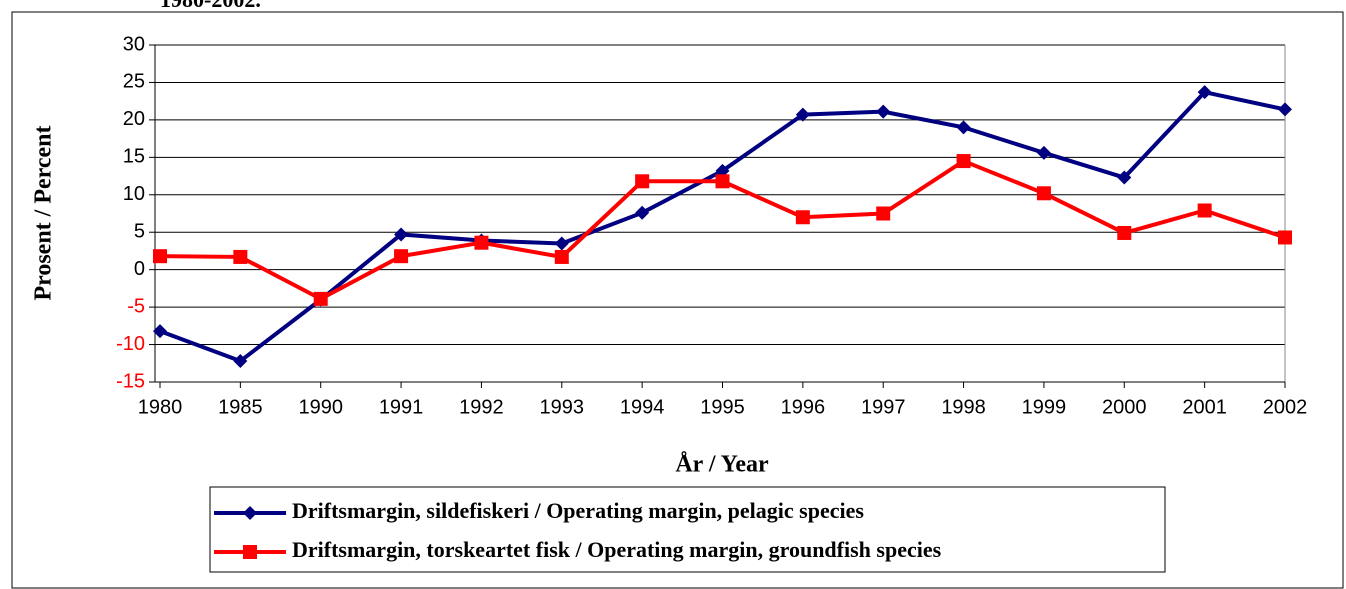  I want to click on y-tick-label: 0, so click(139, 269).